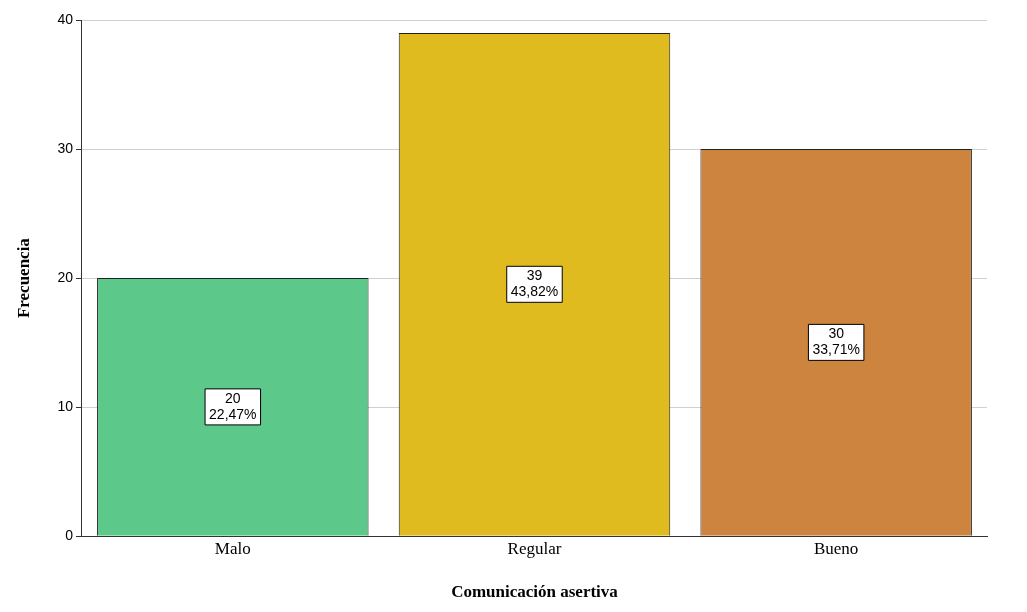  What do you see at coordinates (69, 535) in the screenshot?
I see `y-tick-label: 0` at bounding box center [69, 535].